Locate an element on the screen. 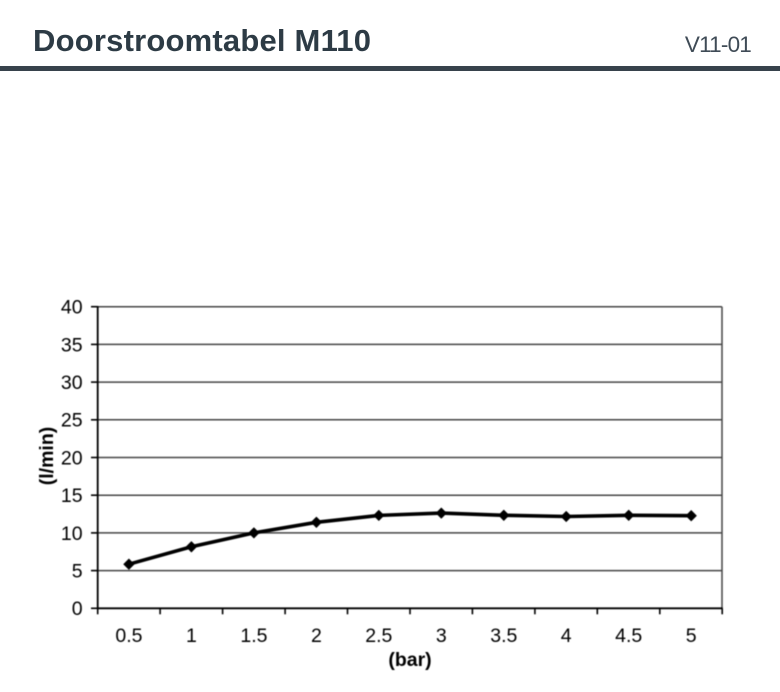 The image size is (780, 692). svg-text: (bar) is located at coordinates (409, 660).